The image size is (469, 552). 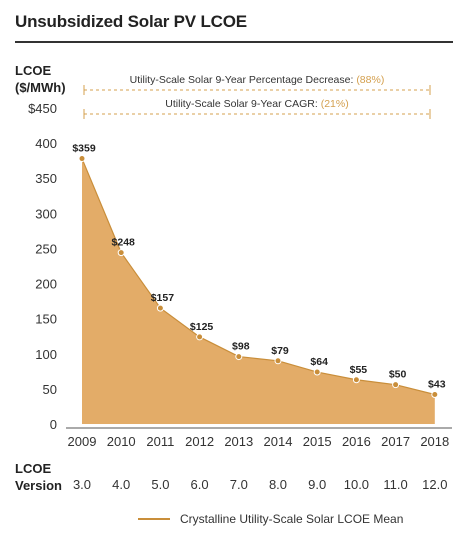 What do you see at coordinates (163, 298) in the screenshot?
I see `data-label-2011: $157` at bounding box center [163, 298].